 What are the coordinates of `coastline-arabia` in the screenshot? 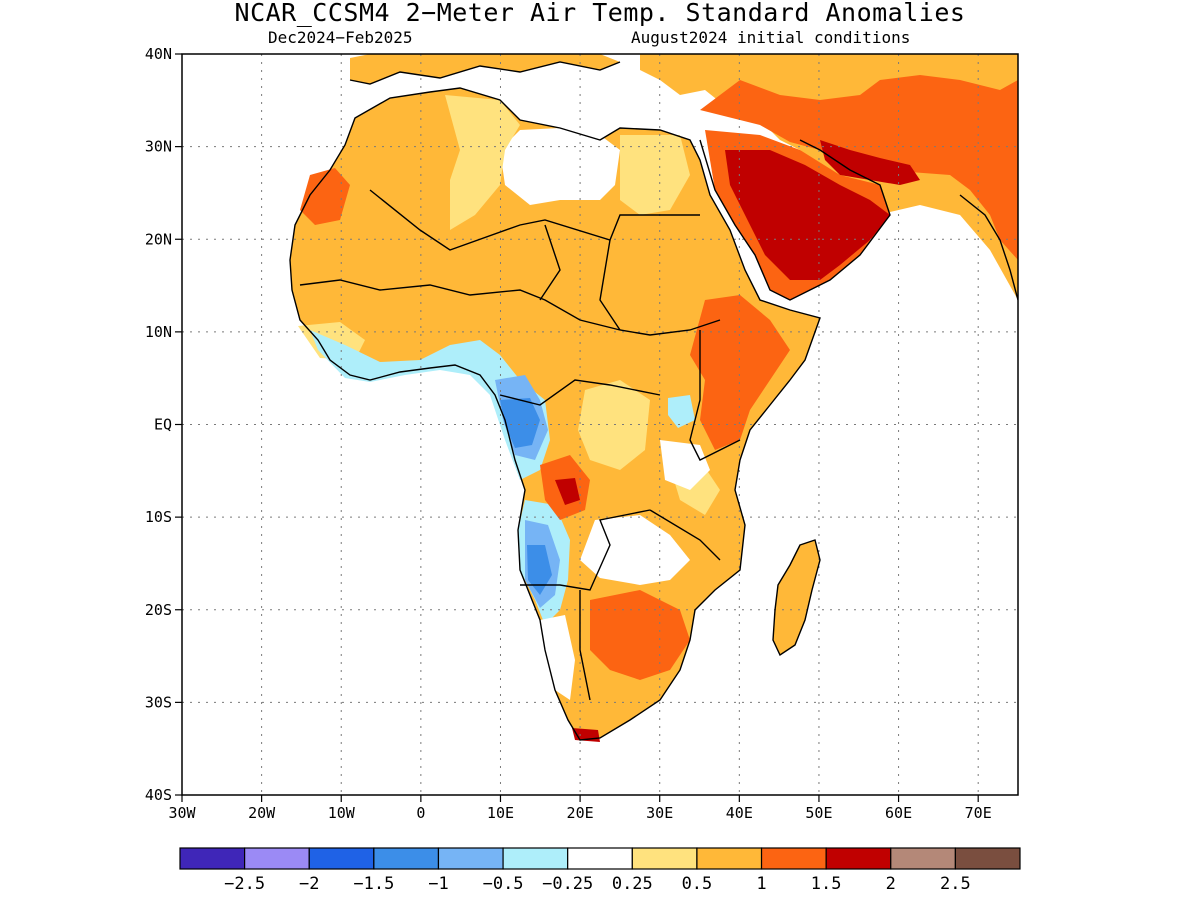 It's located at (795, 220).